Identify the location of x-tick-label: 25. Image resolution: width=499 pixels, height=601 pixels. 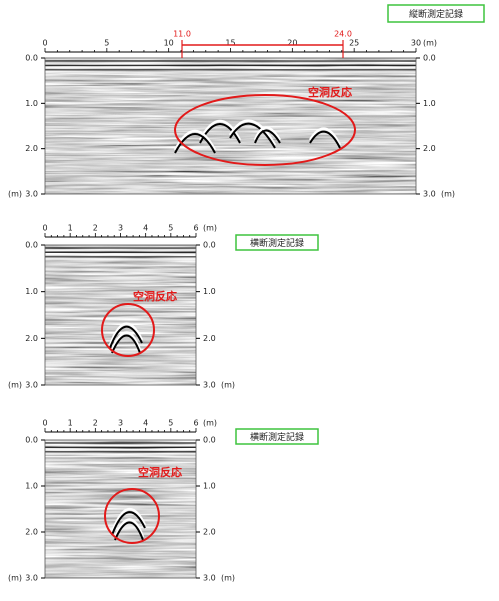
(354, 43).